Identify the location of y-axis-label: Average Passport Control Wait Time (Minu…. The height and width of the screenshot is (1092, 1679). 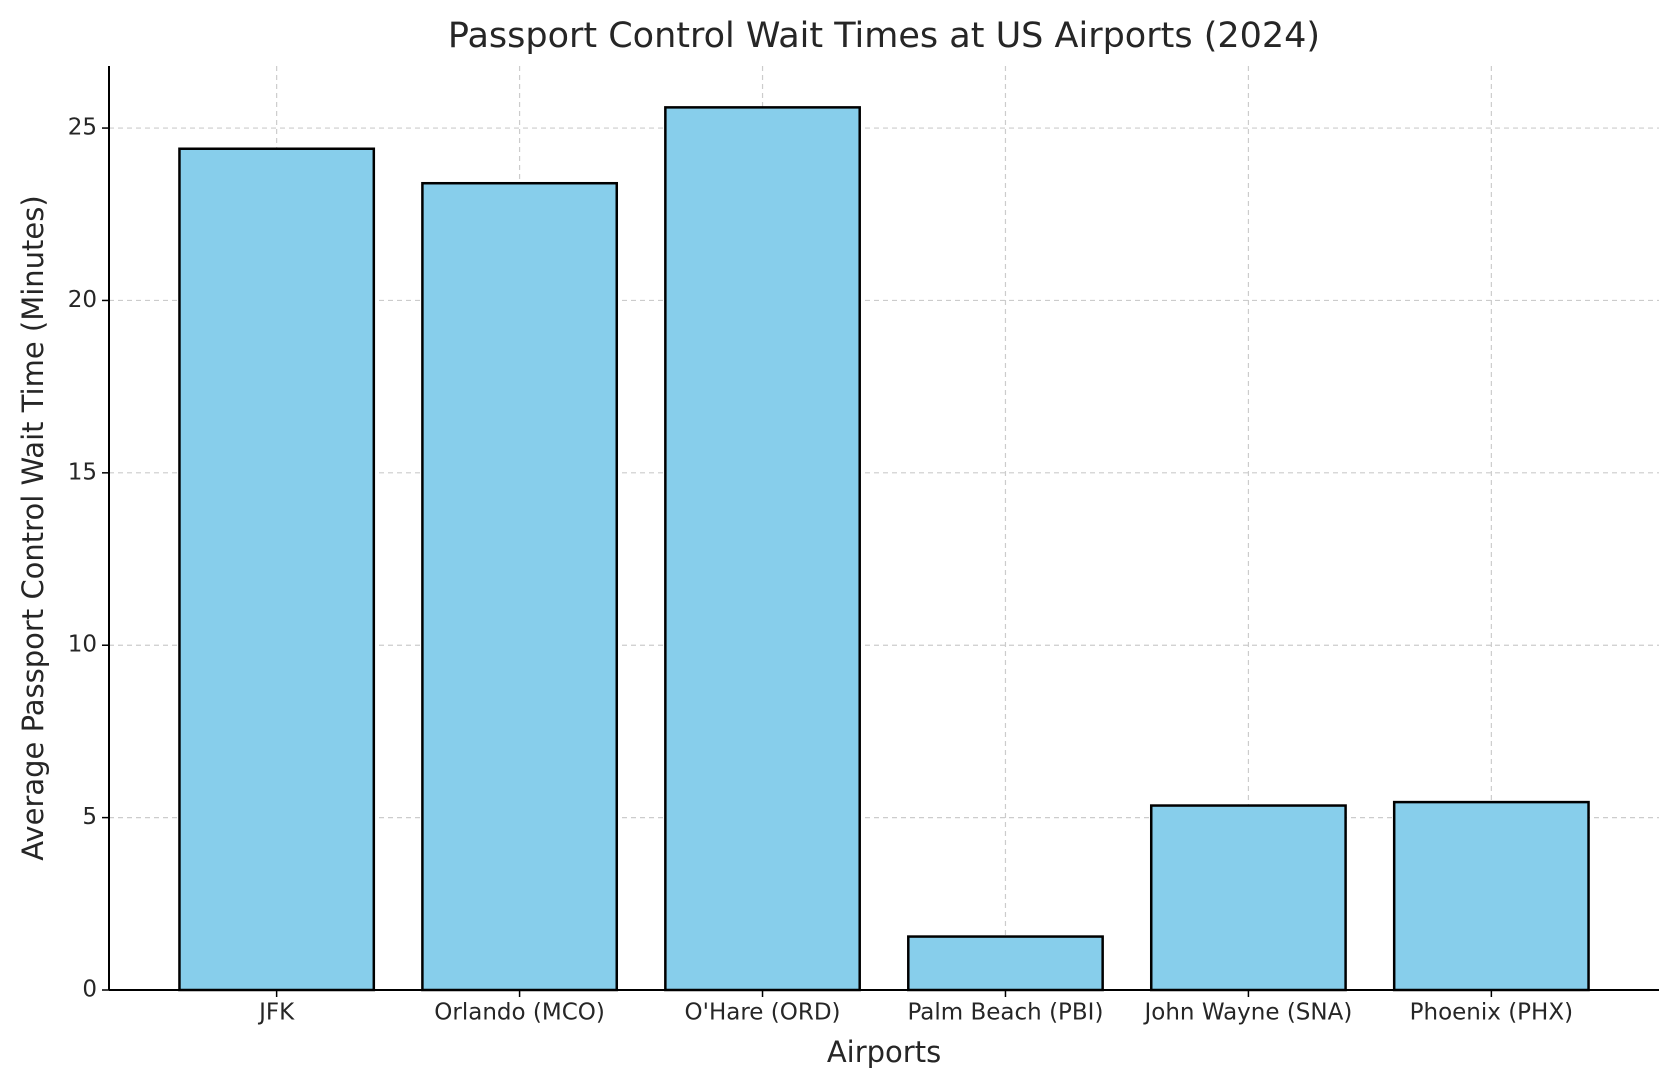
(33, 527).